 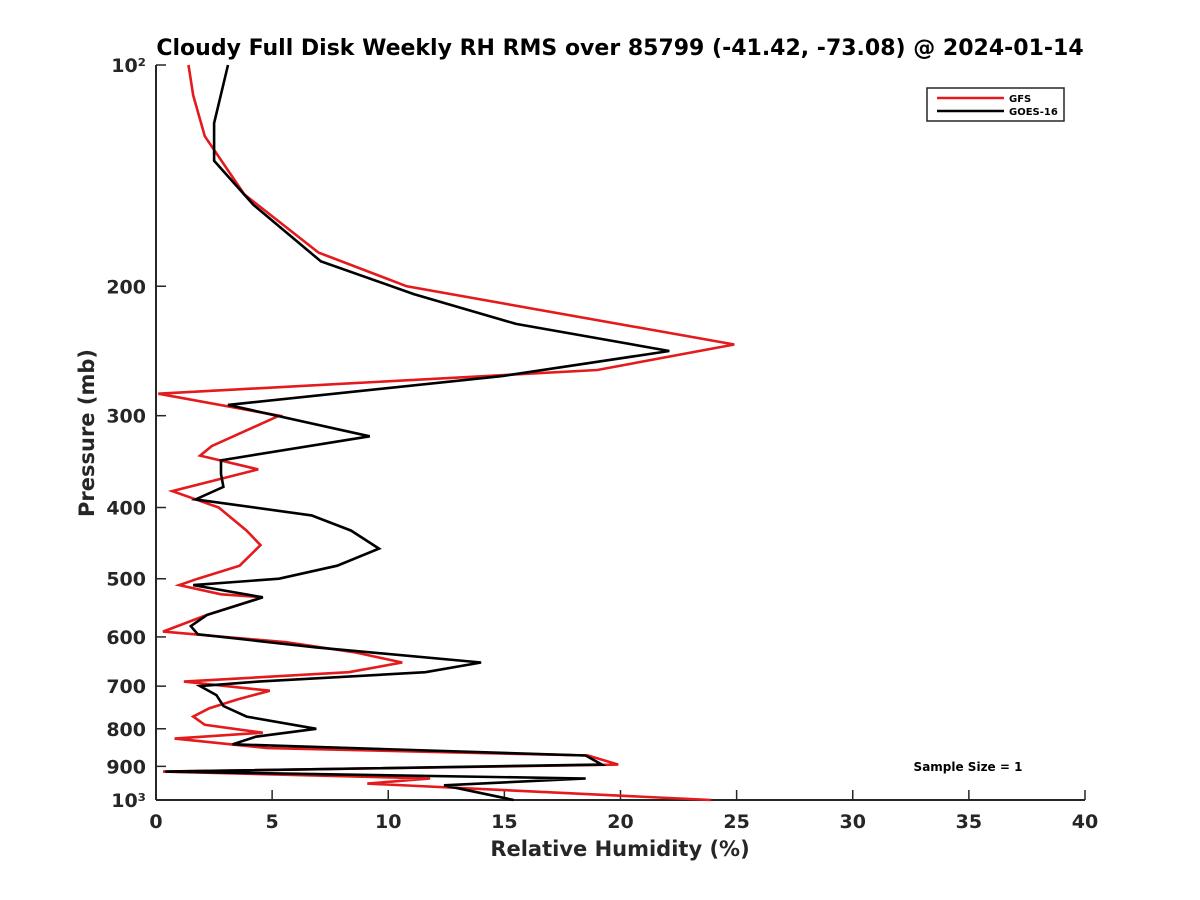 What do you see at coordinates (126, 287) in the screenshot?
I see `y-tick-label: 200` at bounding box center [126, 287].